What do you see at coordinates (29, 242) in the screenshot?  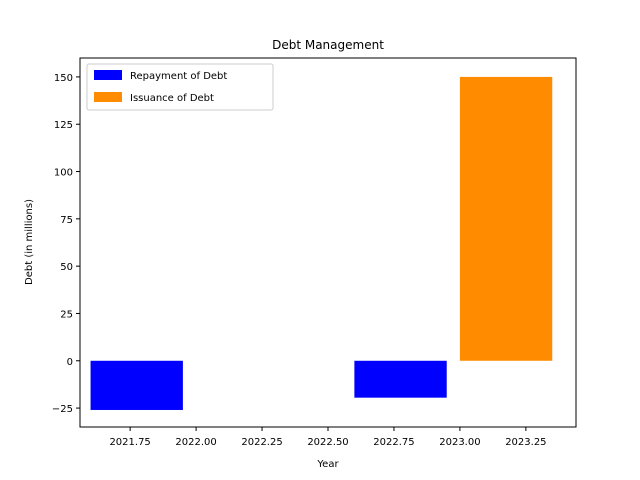 I see `y-axis-label: Debt (in millions)` at bounding box center [29, 242].